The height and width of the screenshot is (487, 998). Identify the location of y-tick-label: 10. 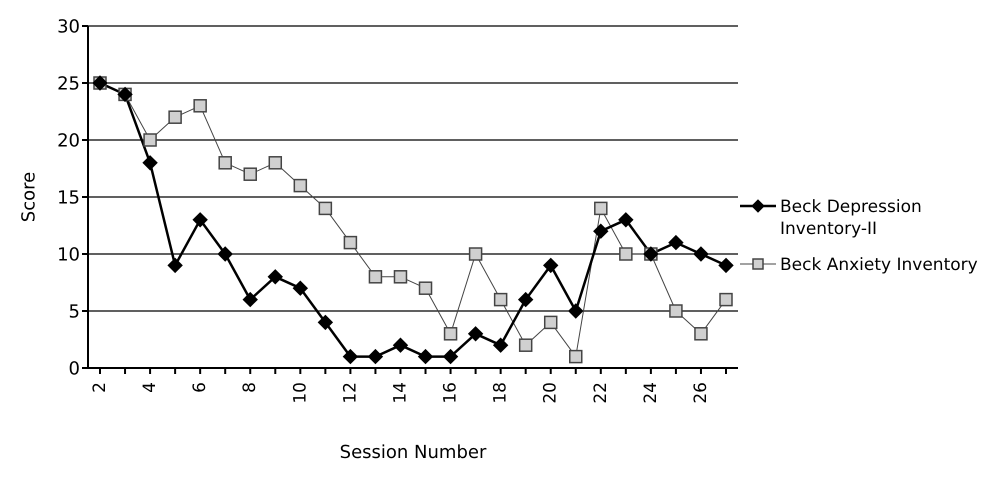
(68, 255).